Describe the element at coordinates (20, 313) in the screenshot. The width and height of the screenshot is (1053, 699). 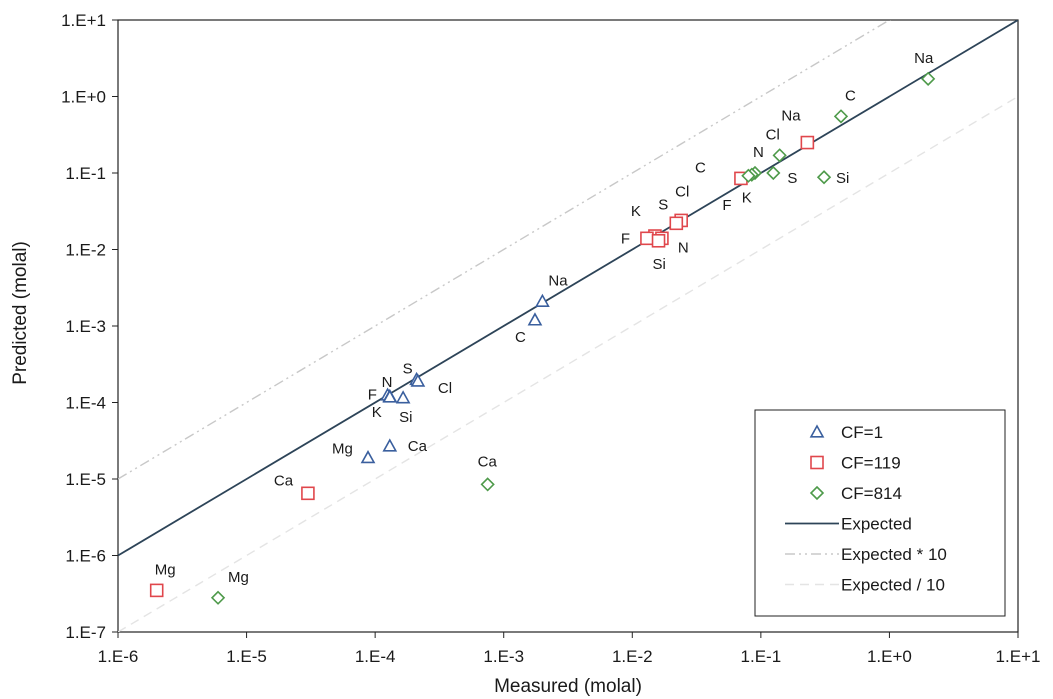
I see `y-axis-title: Predicted (molal)` at that location.